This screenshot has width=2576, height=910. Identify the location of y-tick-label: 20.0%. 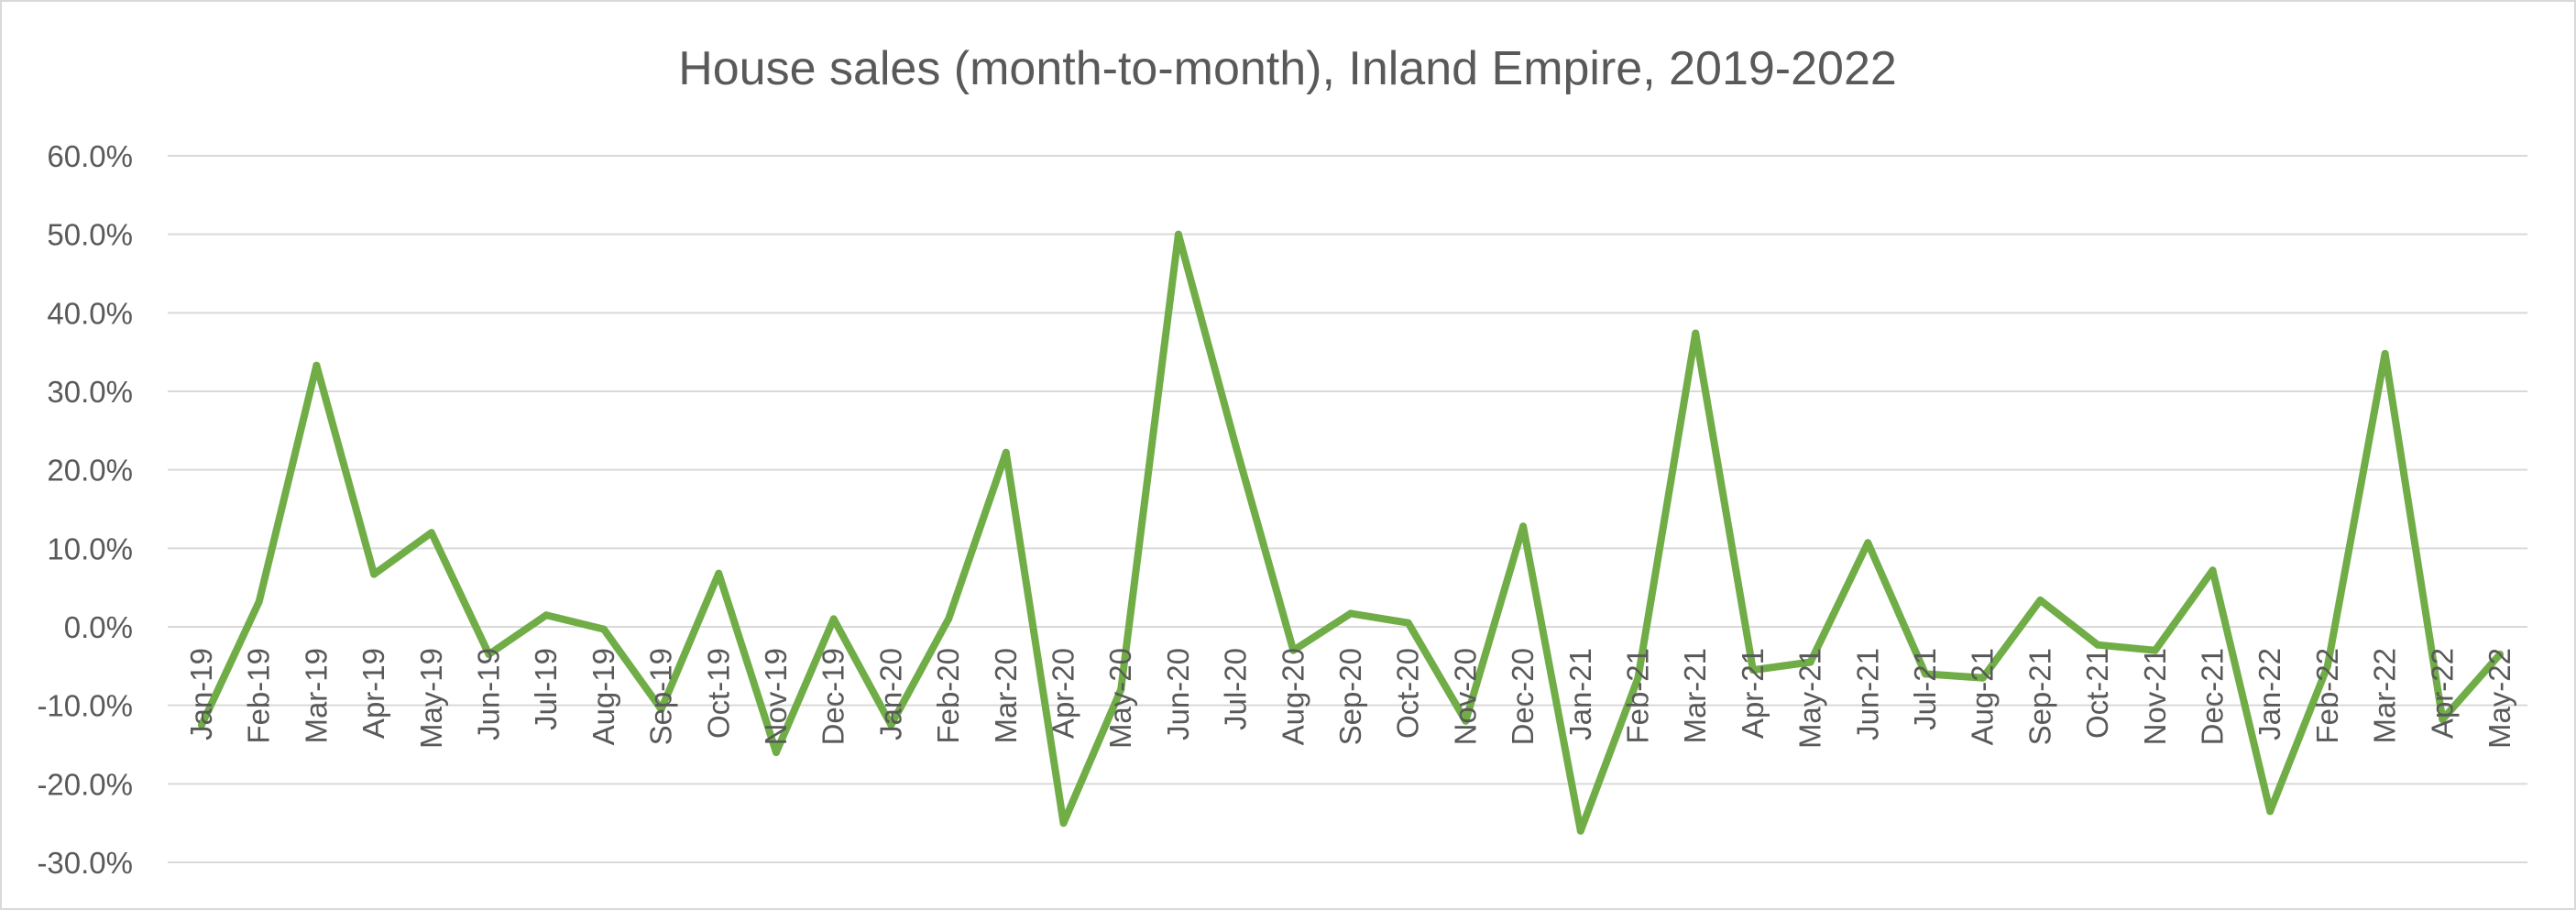
(90, 471).